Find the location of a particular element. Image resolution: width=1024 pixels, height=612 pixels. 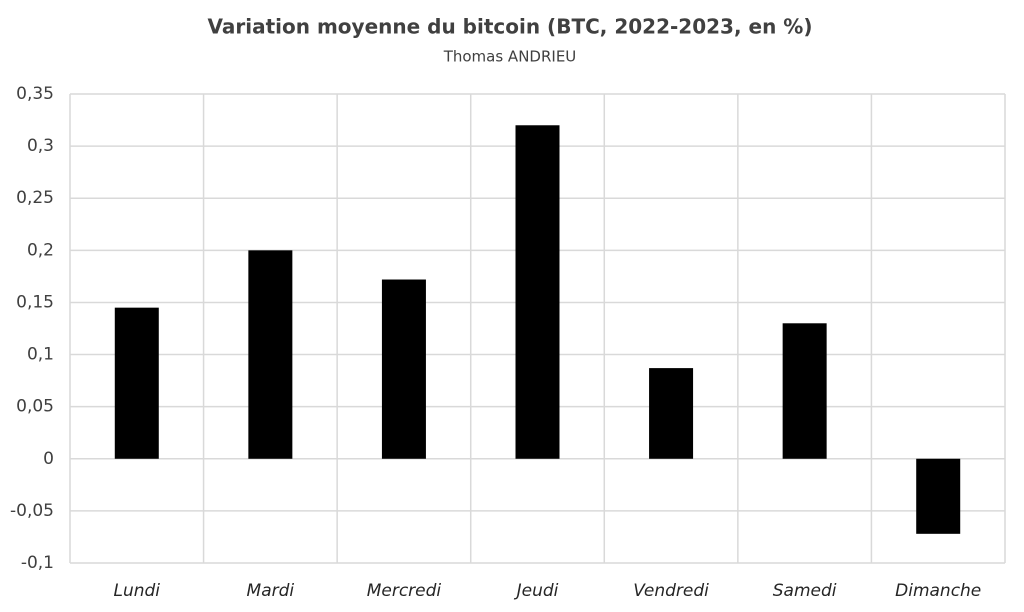

y-tick-label: 0 is located at coordinates (48, 459).